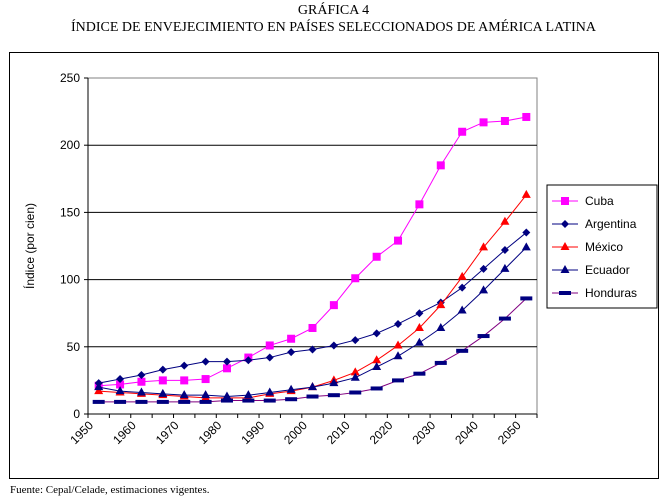 The width and height of the screenshot is (667, 503). I want to click on legend-marker-ecuador, so click(565, 269).